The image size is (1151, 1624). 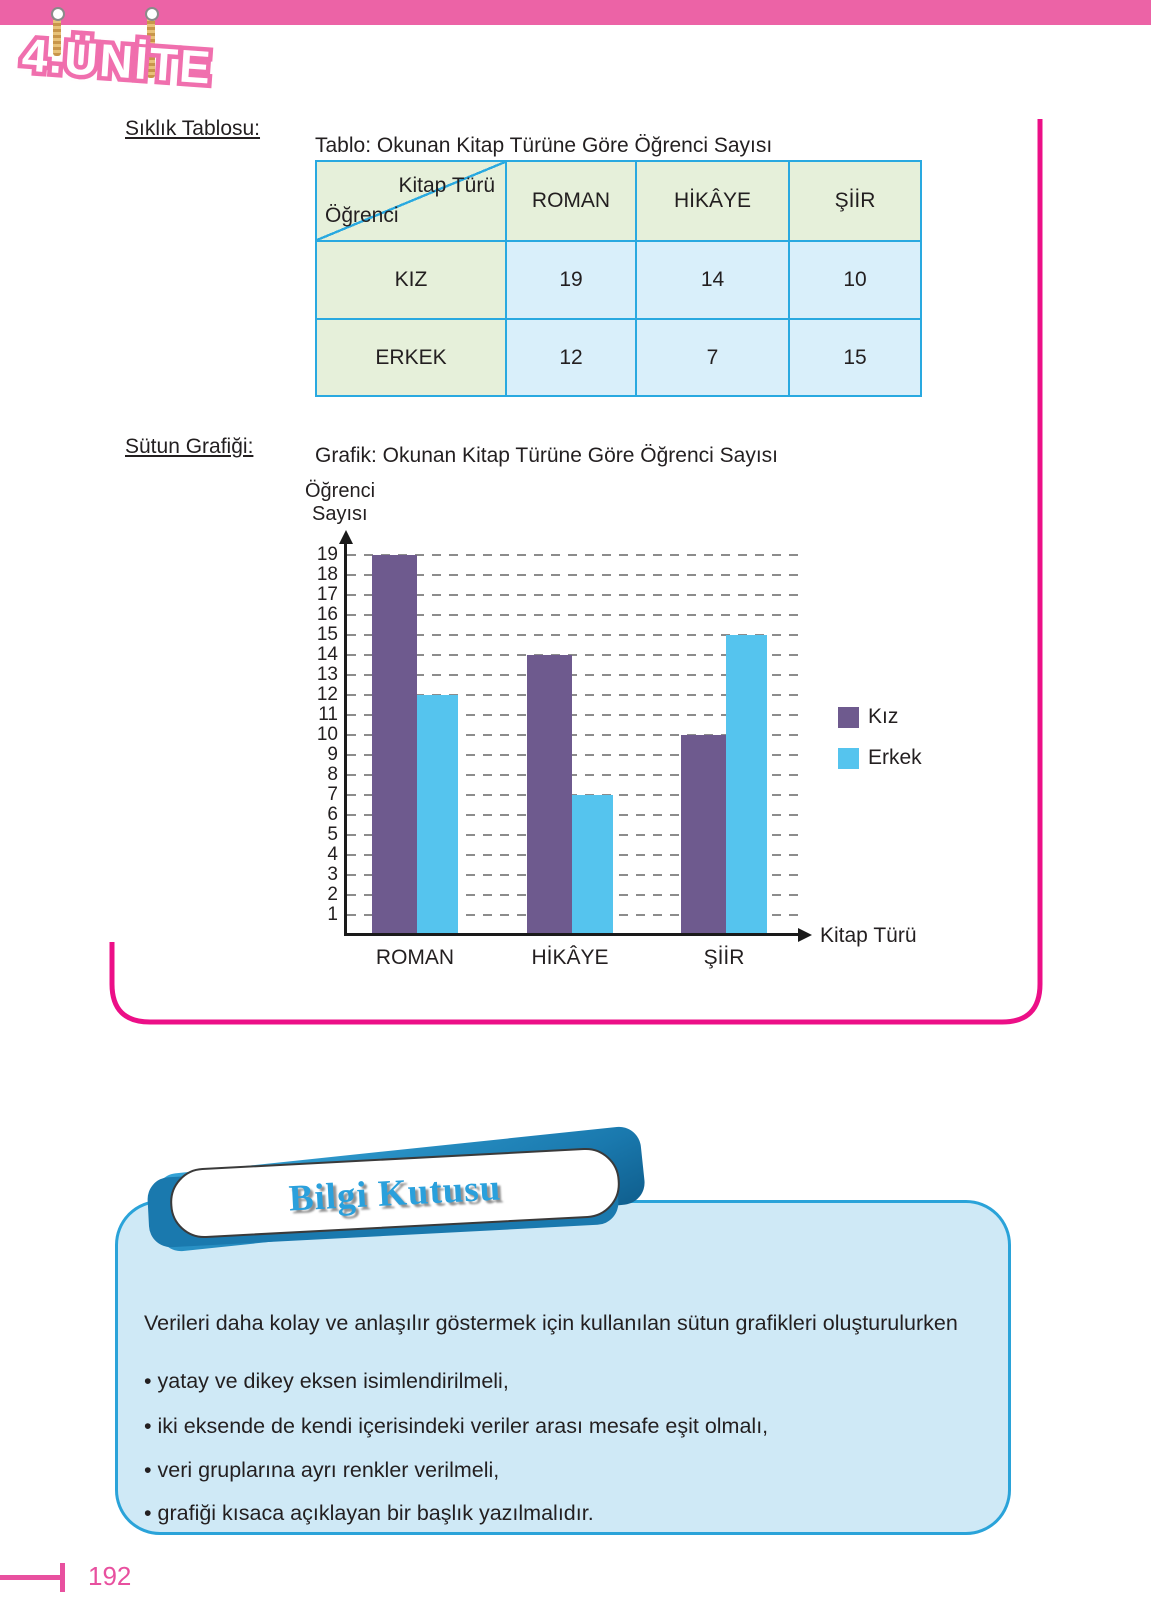 What do you see at coordinates (570, 957) in the screenshot?
I see `x-category-label: HİKÂYE` at bounding box center [570, 957].